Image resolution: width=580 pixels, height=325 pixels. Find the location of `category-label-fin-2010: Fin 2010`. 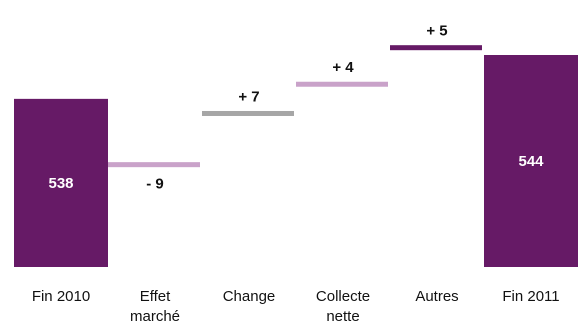

category-label-fin-2010: Fin 2010 is located at coordinates (61, 296).